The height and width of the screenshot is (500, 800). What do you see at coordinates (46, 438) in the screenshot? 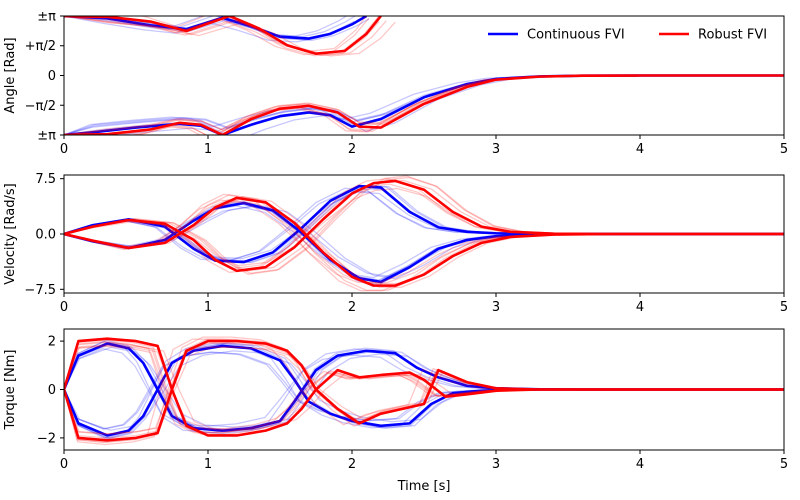
I see `y-tick-label: −2` at bounding box center [46, 438].